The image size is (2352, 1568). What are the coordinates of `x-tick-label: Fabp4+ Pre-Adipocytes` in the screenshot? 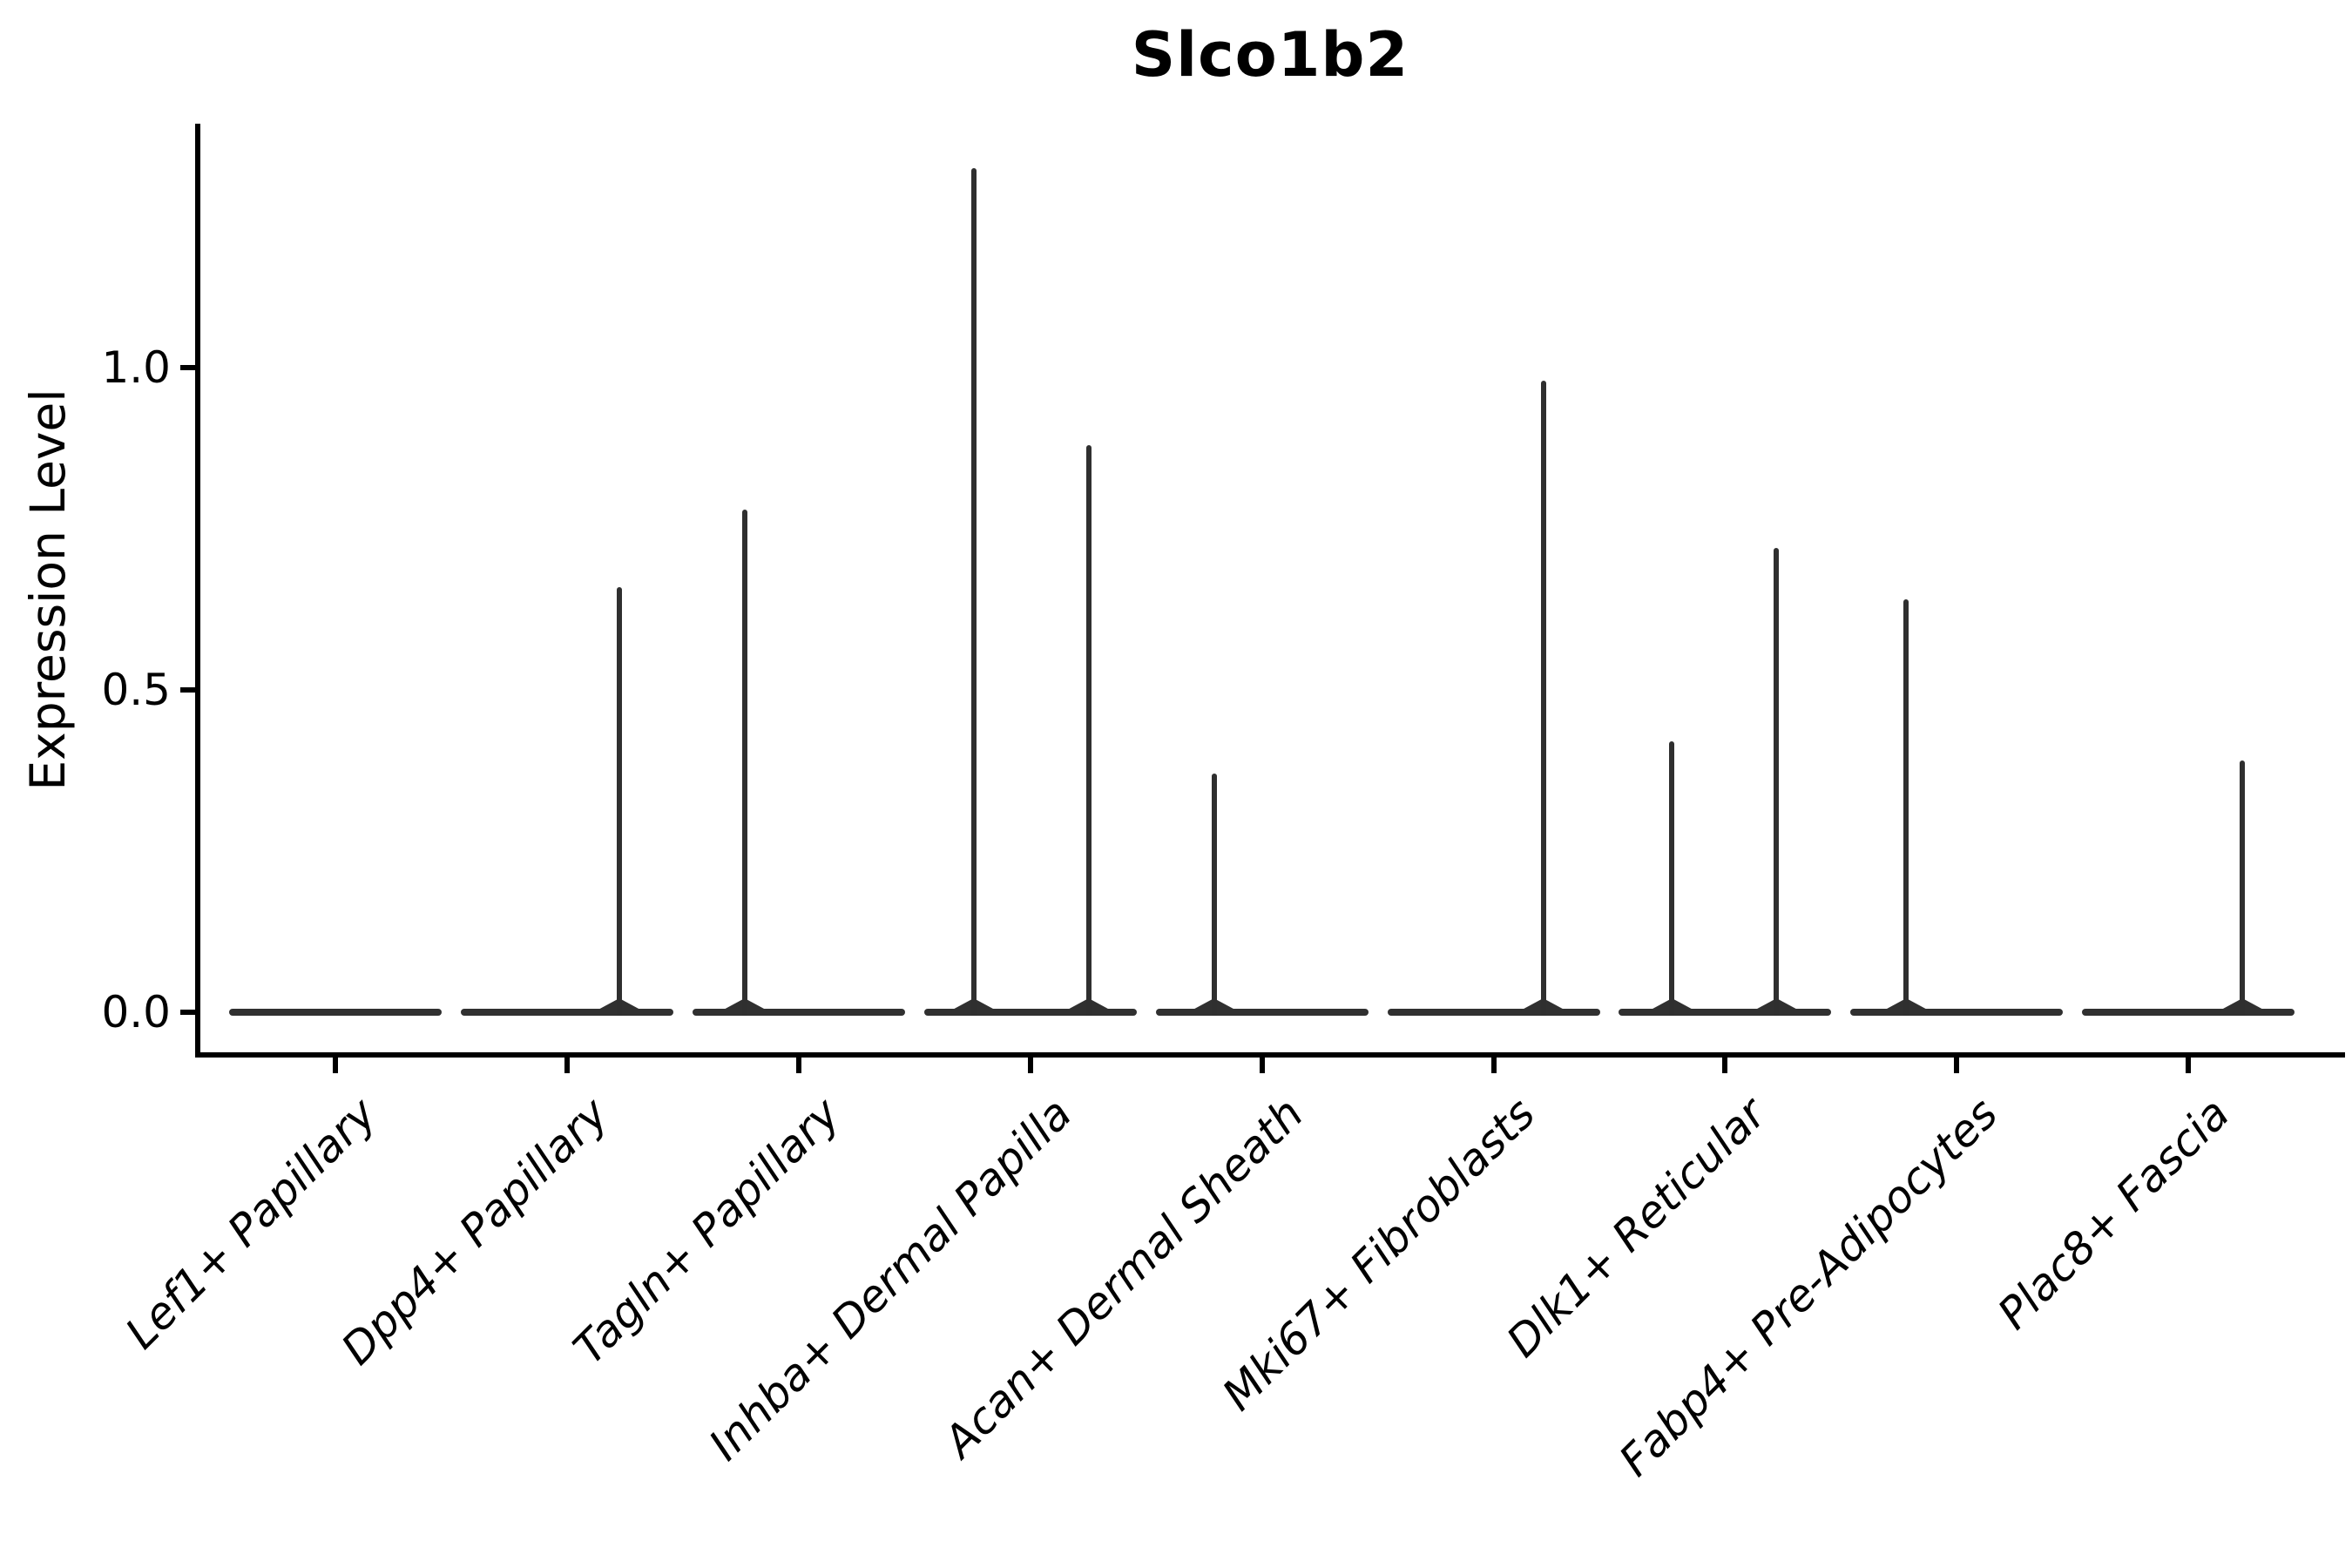 It's located at (1809, 1287).